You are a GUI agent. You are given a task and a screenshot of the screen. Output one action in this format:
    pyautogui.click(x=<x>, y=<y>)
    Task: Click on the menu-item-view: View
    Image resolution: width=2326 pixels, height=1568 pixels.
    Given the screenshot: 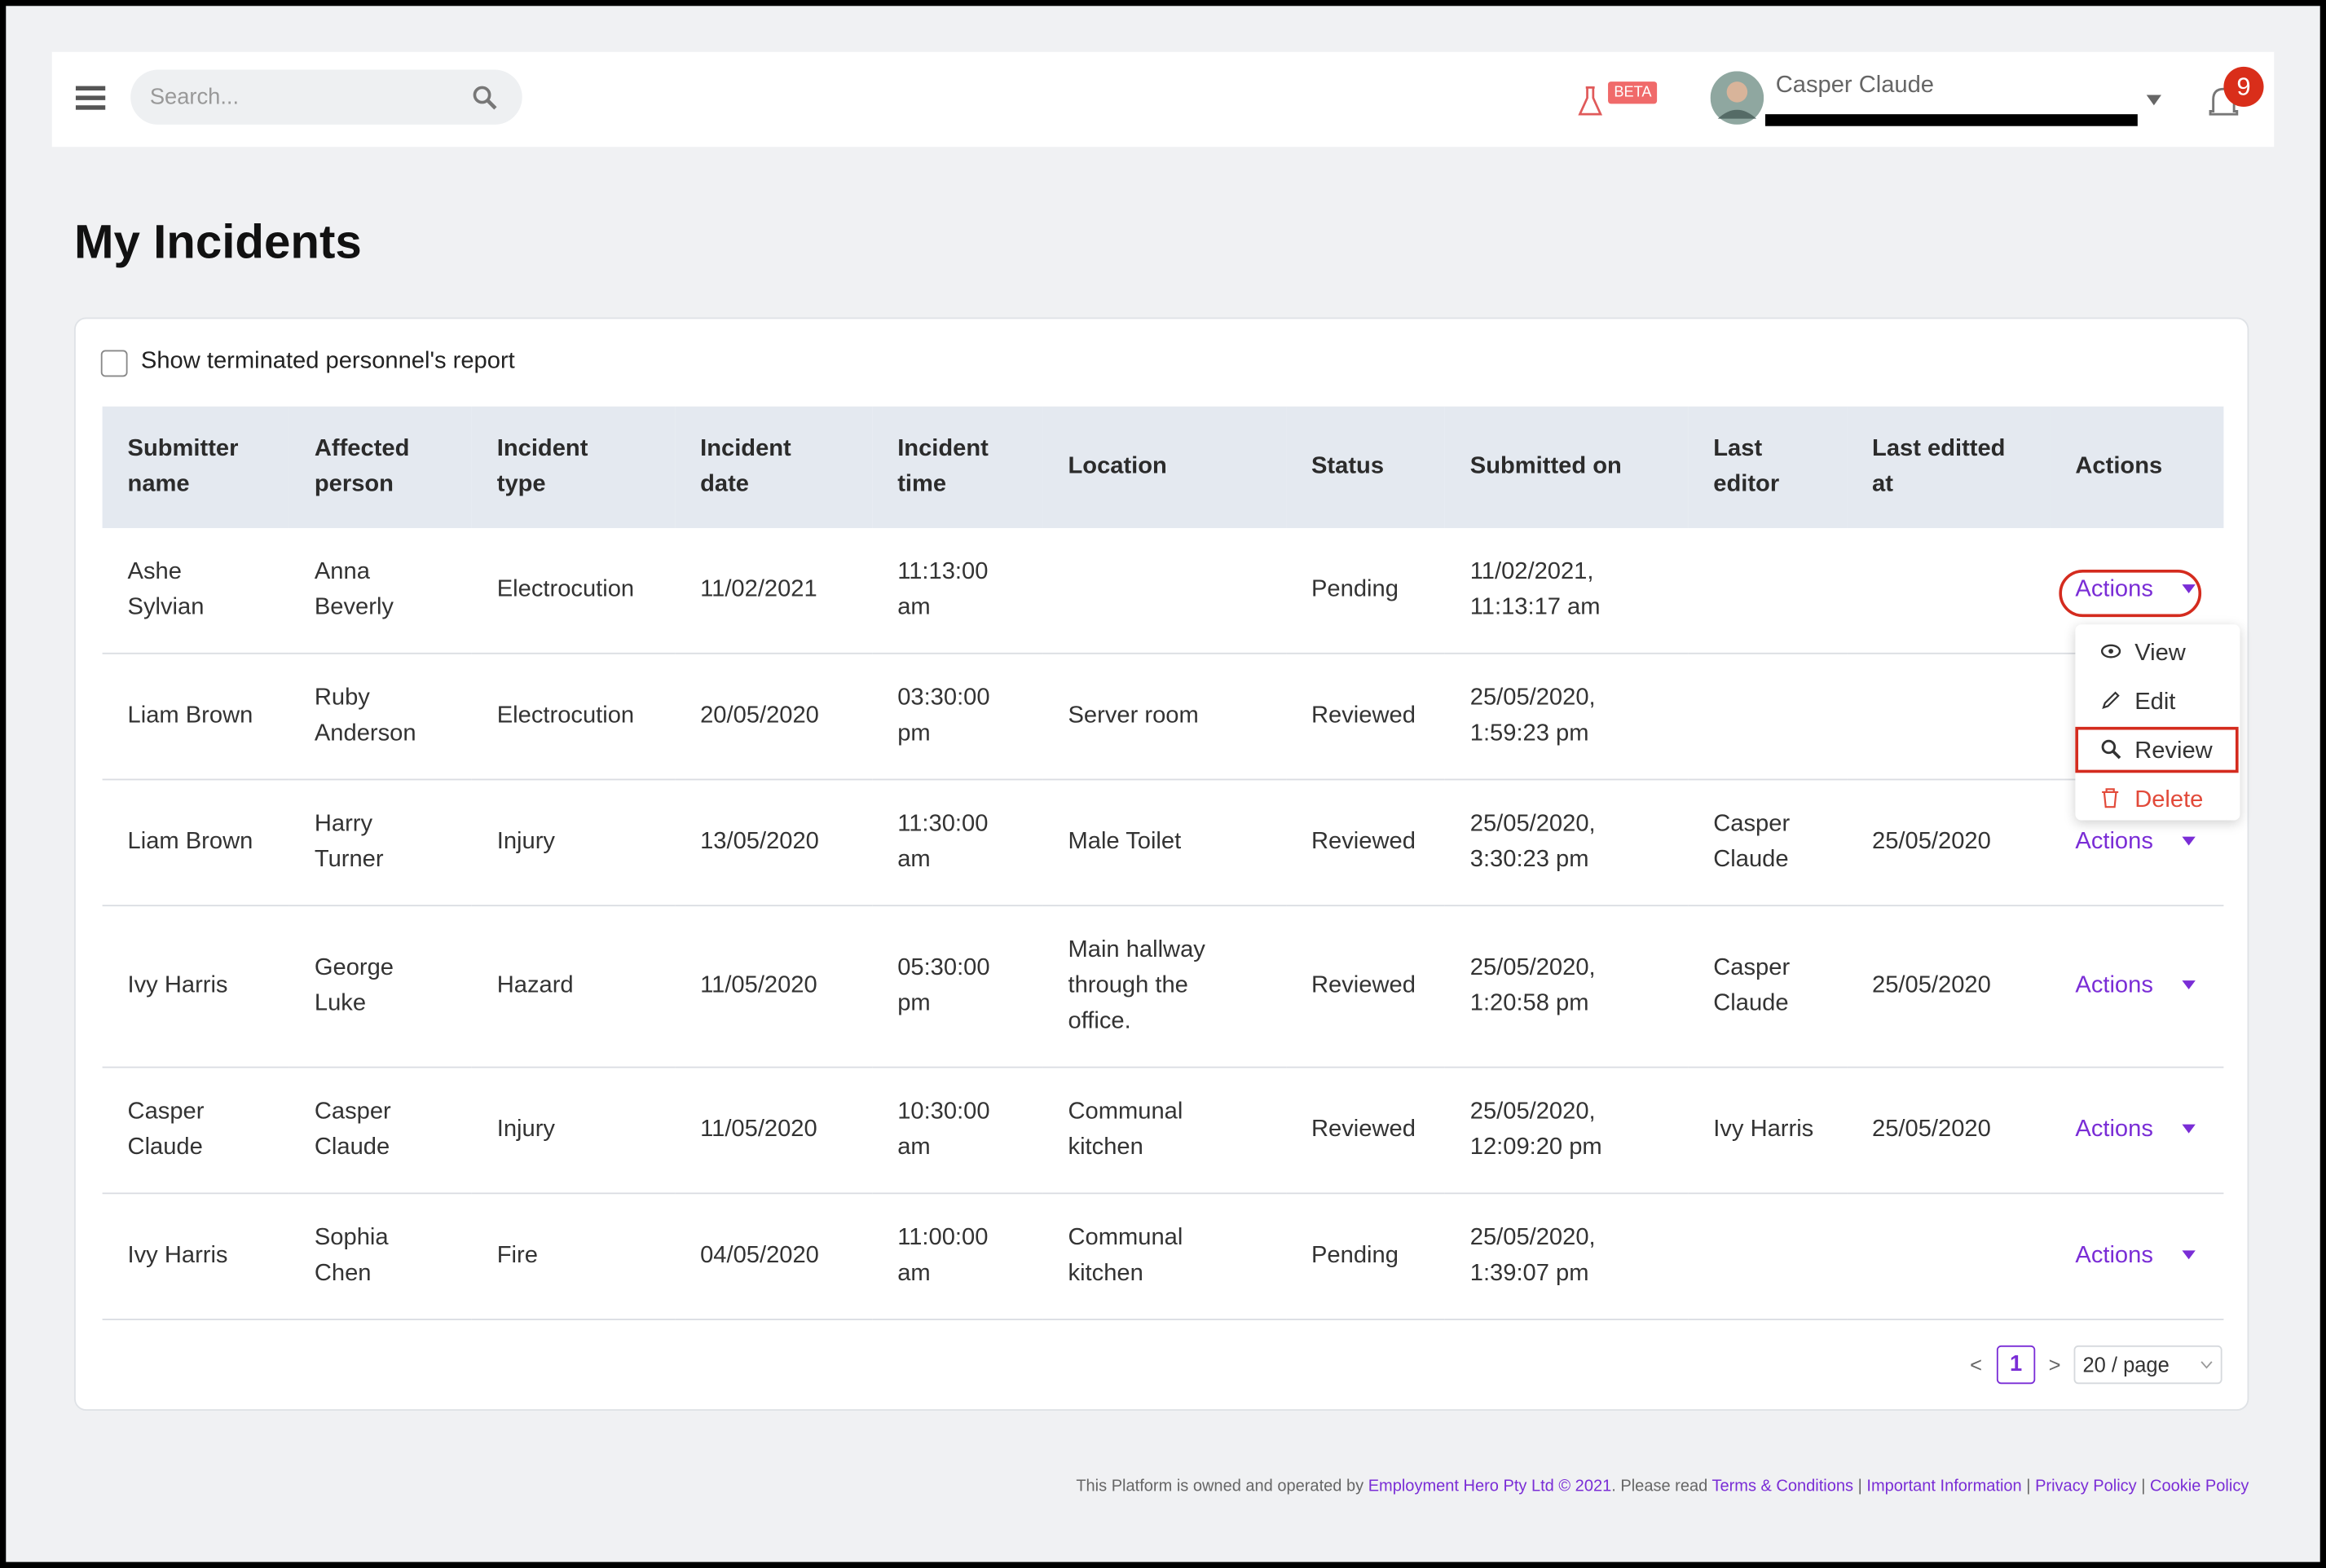 What is the action you would take?
    pyautogui.click(x=2160, y=653)
    